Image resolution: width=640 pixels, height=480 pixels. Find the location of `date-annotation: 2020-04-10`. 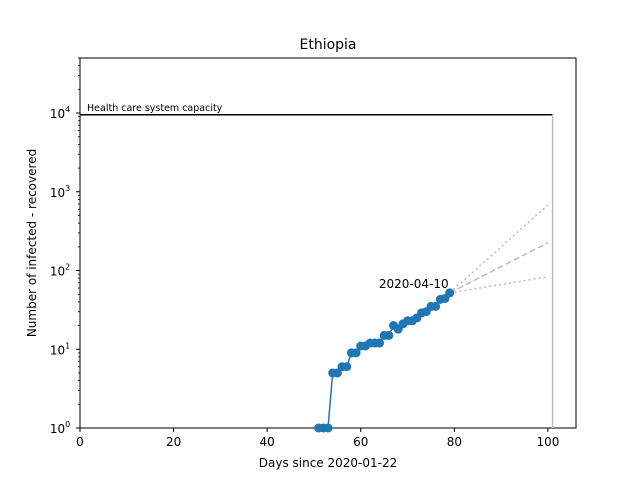

date-annotation: 2020-04-10 is located at coordinates (414, 284).